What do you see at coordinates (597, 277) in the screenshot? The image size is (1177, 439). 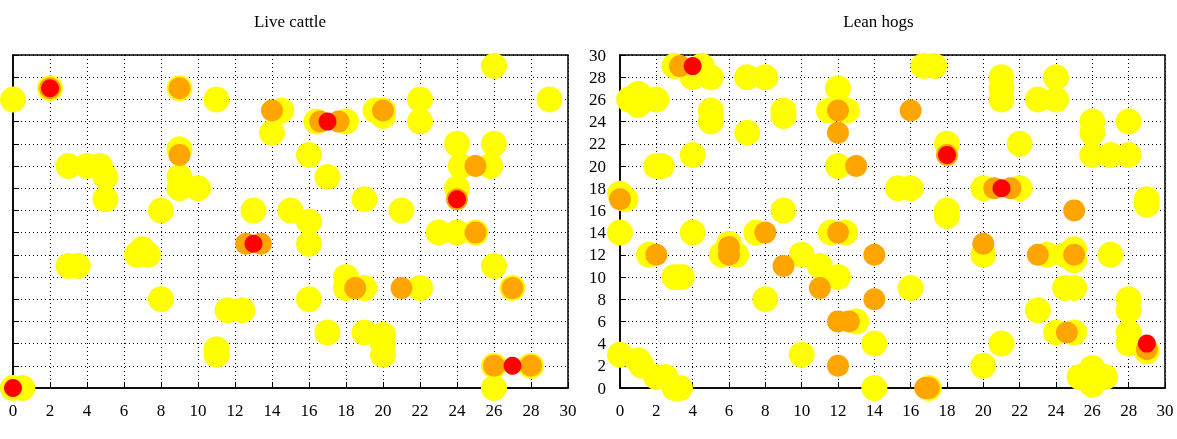 I see `y-tick-label: 10` at bounding box center [597, 277].